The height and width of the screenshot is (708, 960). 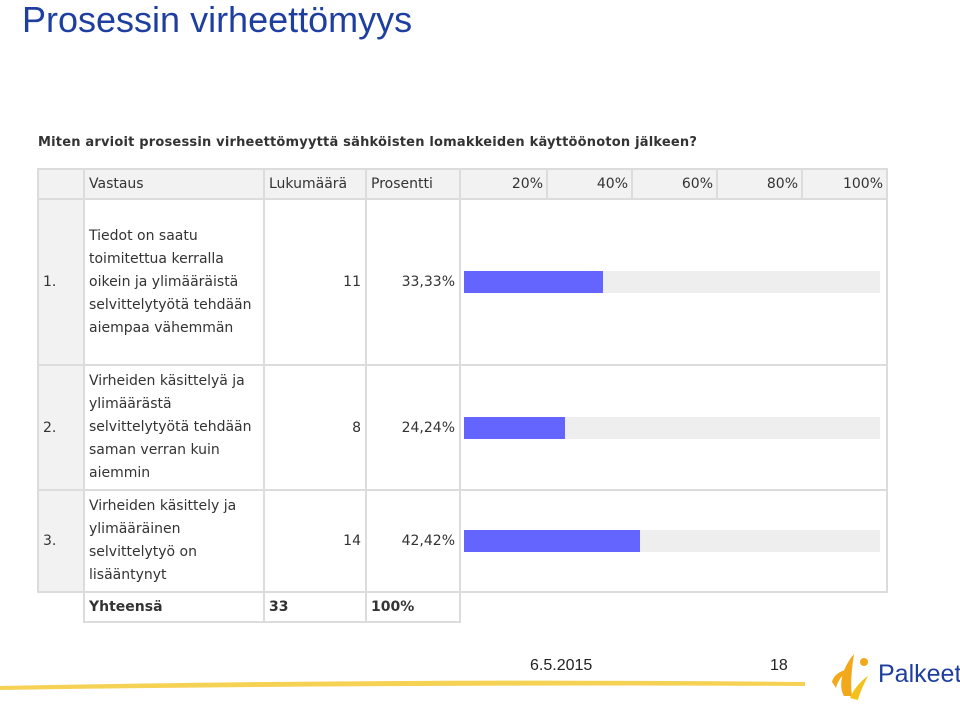 I want to click on logo-text: Palkeet, so click(x=919, y=674).